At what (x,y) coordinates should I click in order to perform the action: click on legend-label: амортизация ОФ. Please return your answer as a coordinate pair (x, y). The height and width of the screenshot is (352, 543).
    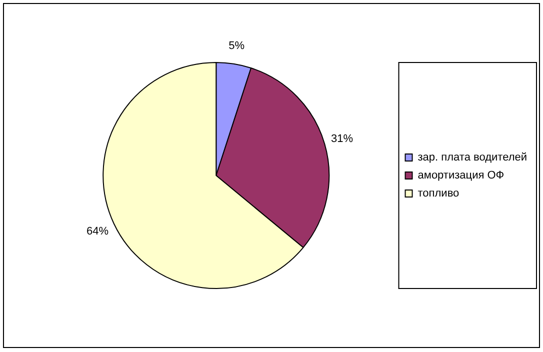
    Looking at the image, I should click on (461, 176).